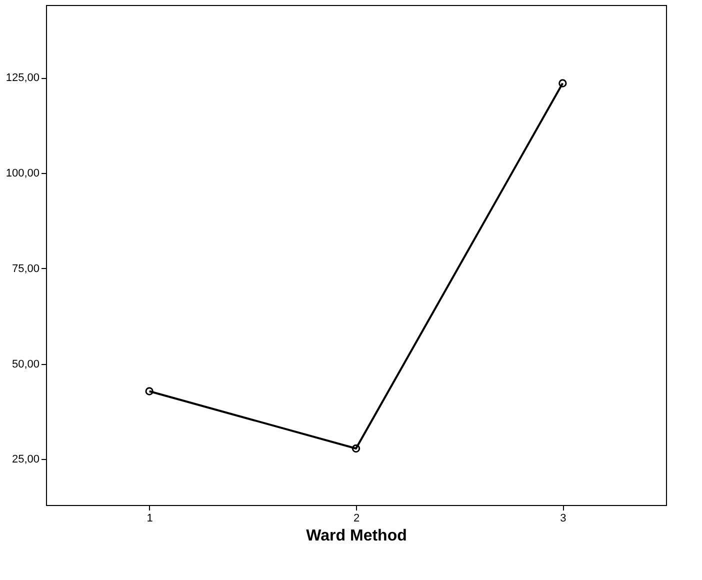  I want to click on x-tick-label: 3, so click(563, 518).